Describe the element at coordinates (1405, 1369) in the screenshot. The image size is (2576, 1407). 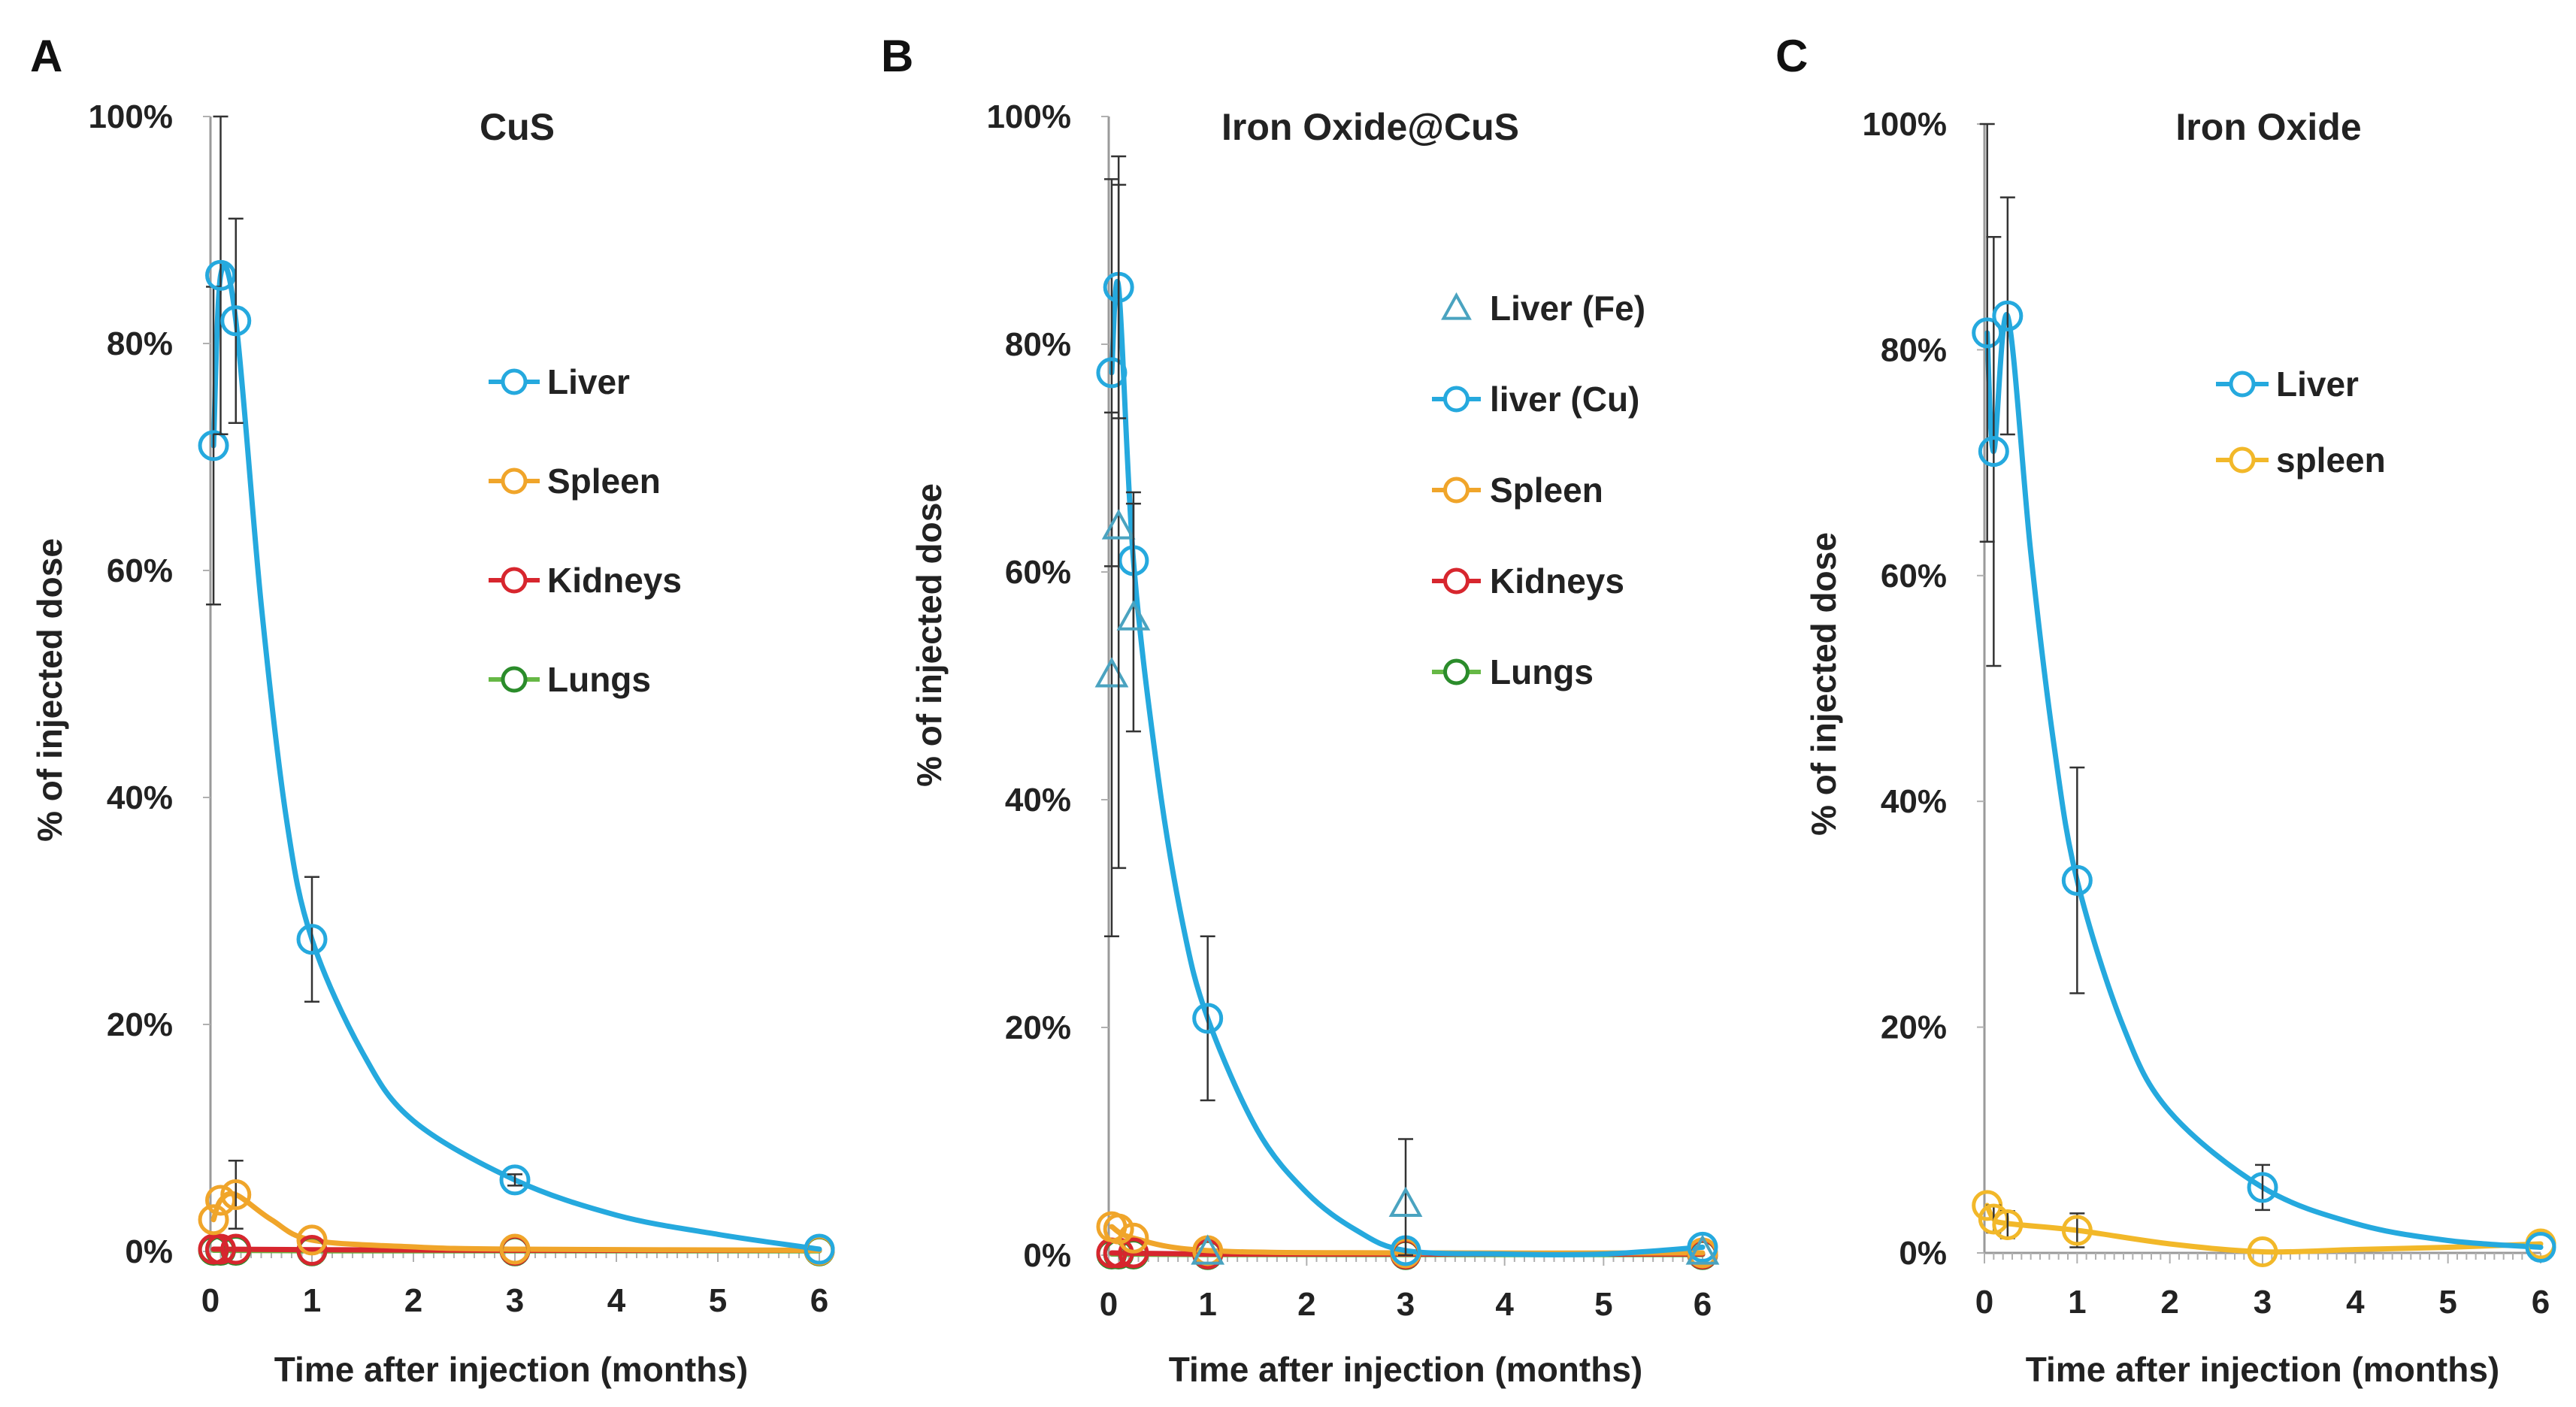
I see `x-axis-label-b: Time after injection (months)` at that location.